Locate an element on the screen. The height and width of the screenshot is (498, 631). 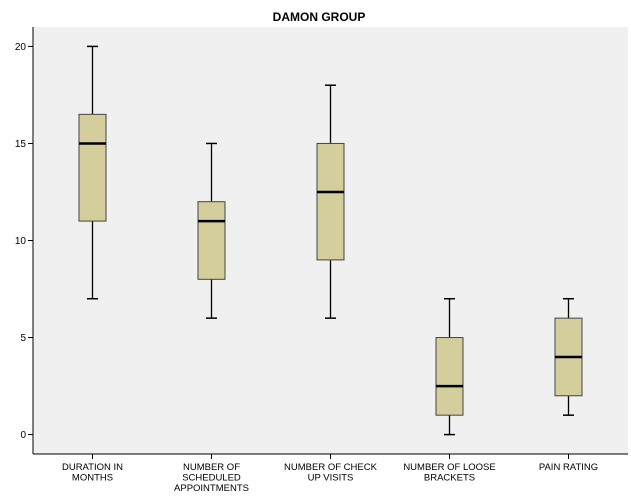
x-tick-label: NUMBER OF LOOSE BRACKETS is located at coordinates (449, 473).